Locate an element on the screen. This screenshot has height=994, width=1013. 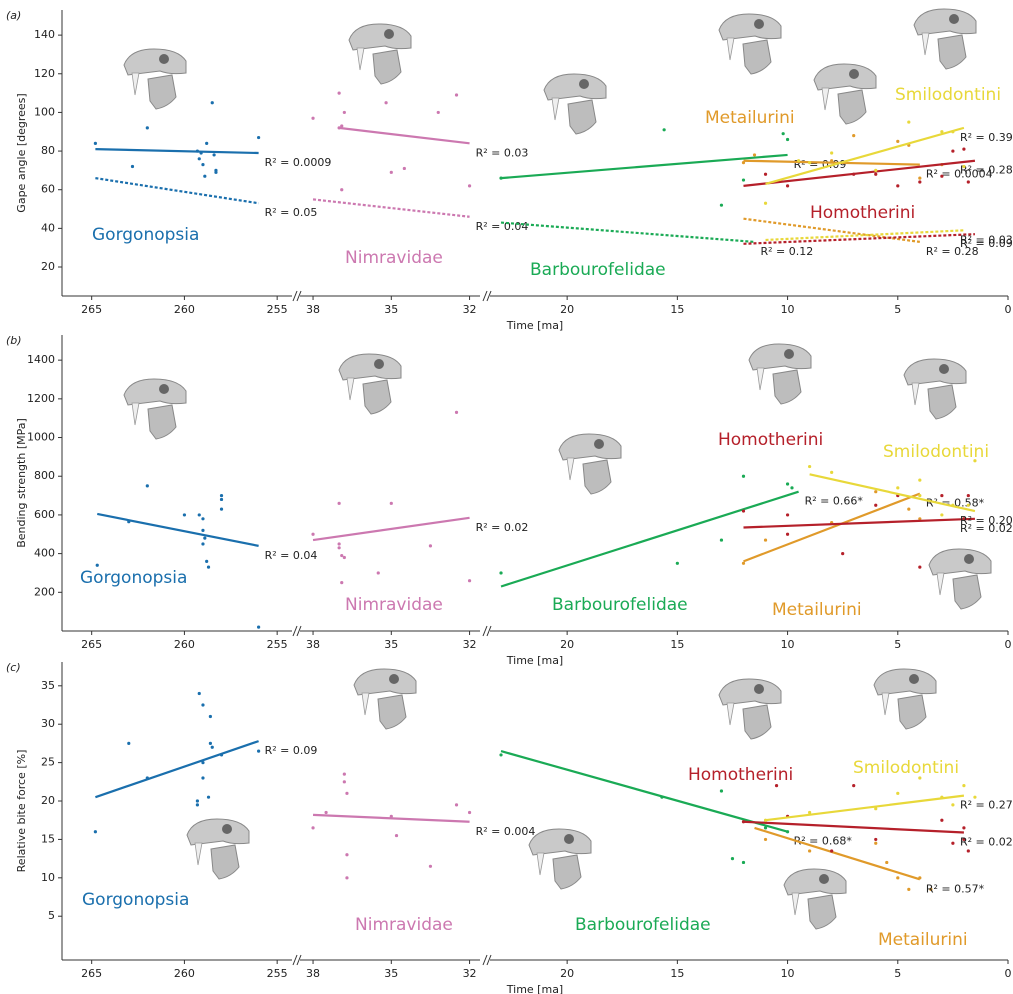
y-tick-label: 100 is located at coordinates (44, 111).